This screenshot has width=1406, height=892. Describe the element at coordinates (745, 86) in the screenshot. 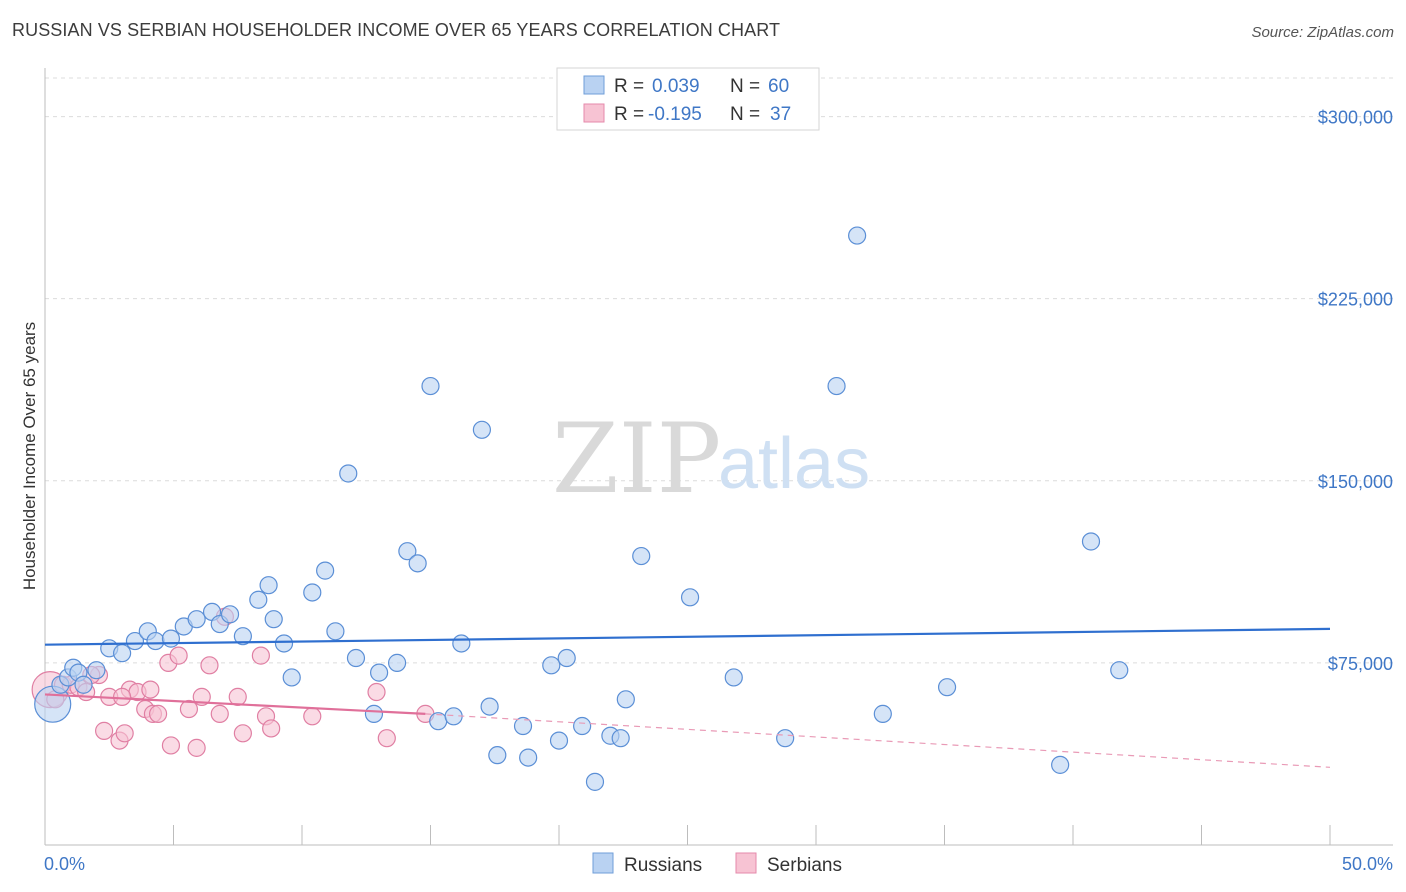

I see `legend-n-label-russians: N =` at that location.